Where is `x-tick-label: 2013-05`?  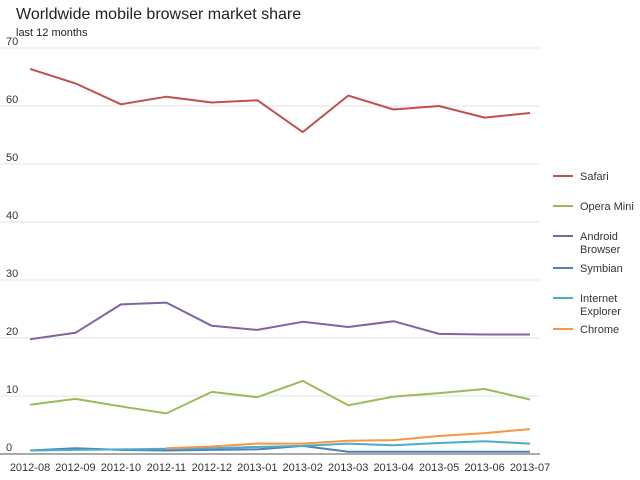 x-tick-label: 2013-05 is located at coordinates (439, 468).